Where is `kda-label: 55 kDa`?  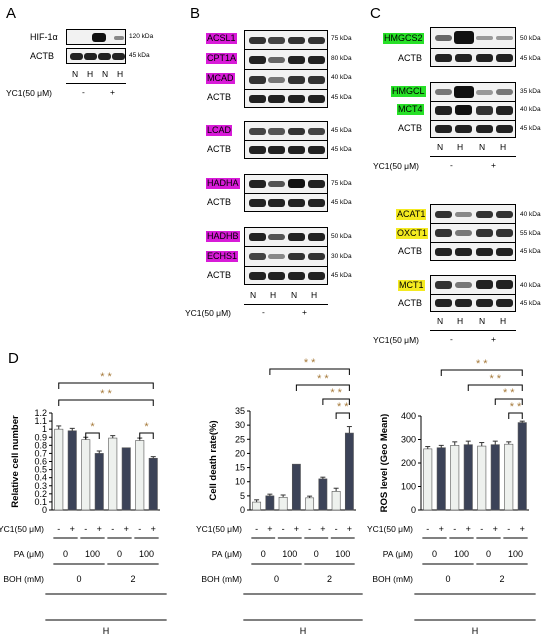 kda-label: 55 kDa is located at coordinates (530, 233).